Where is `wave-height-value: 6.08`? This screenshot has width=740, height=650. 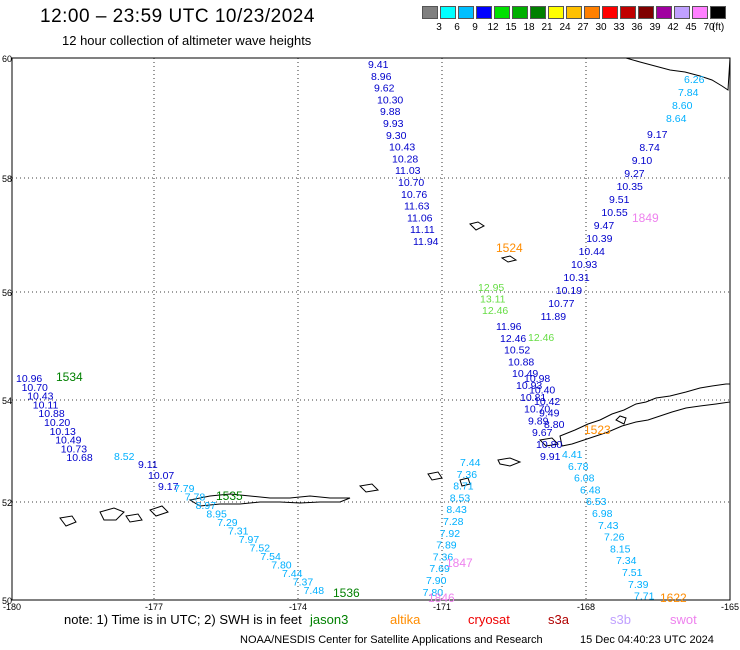 wave-height-value: 6.08 is located at coordinates (584, 479).